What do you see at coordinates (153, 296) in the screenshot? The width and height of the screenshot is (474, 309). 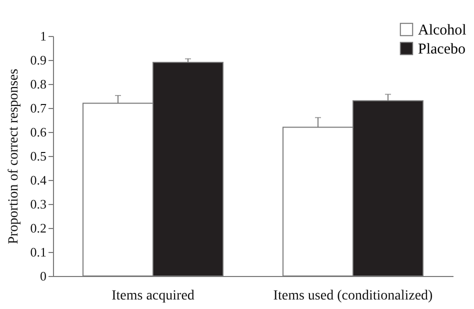 I see `x-tick-label: Items acquired` at bounding box center [153, 296].